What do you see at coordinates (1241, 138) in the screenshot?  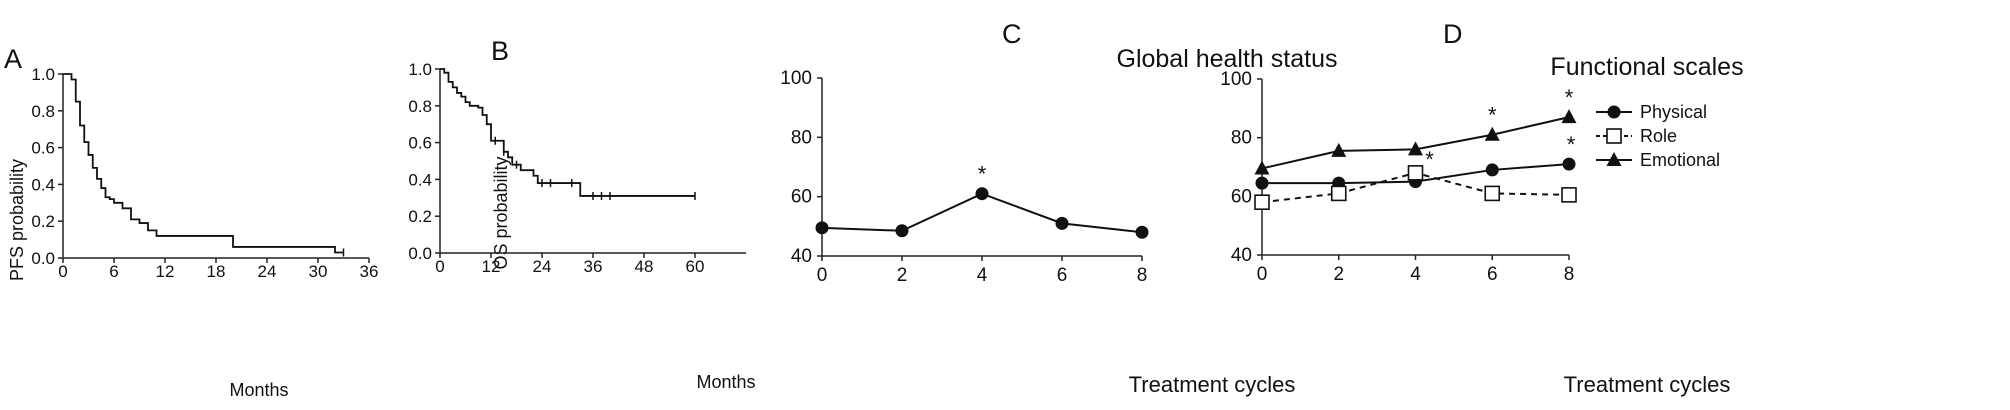 I see `panel-d-y-tick-label: 80` at bounding box center [1241, 138].